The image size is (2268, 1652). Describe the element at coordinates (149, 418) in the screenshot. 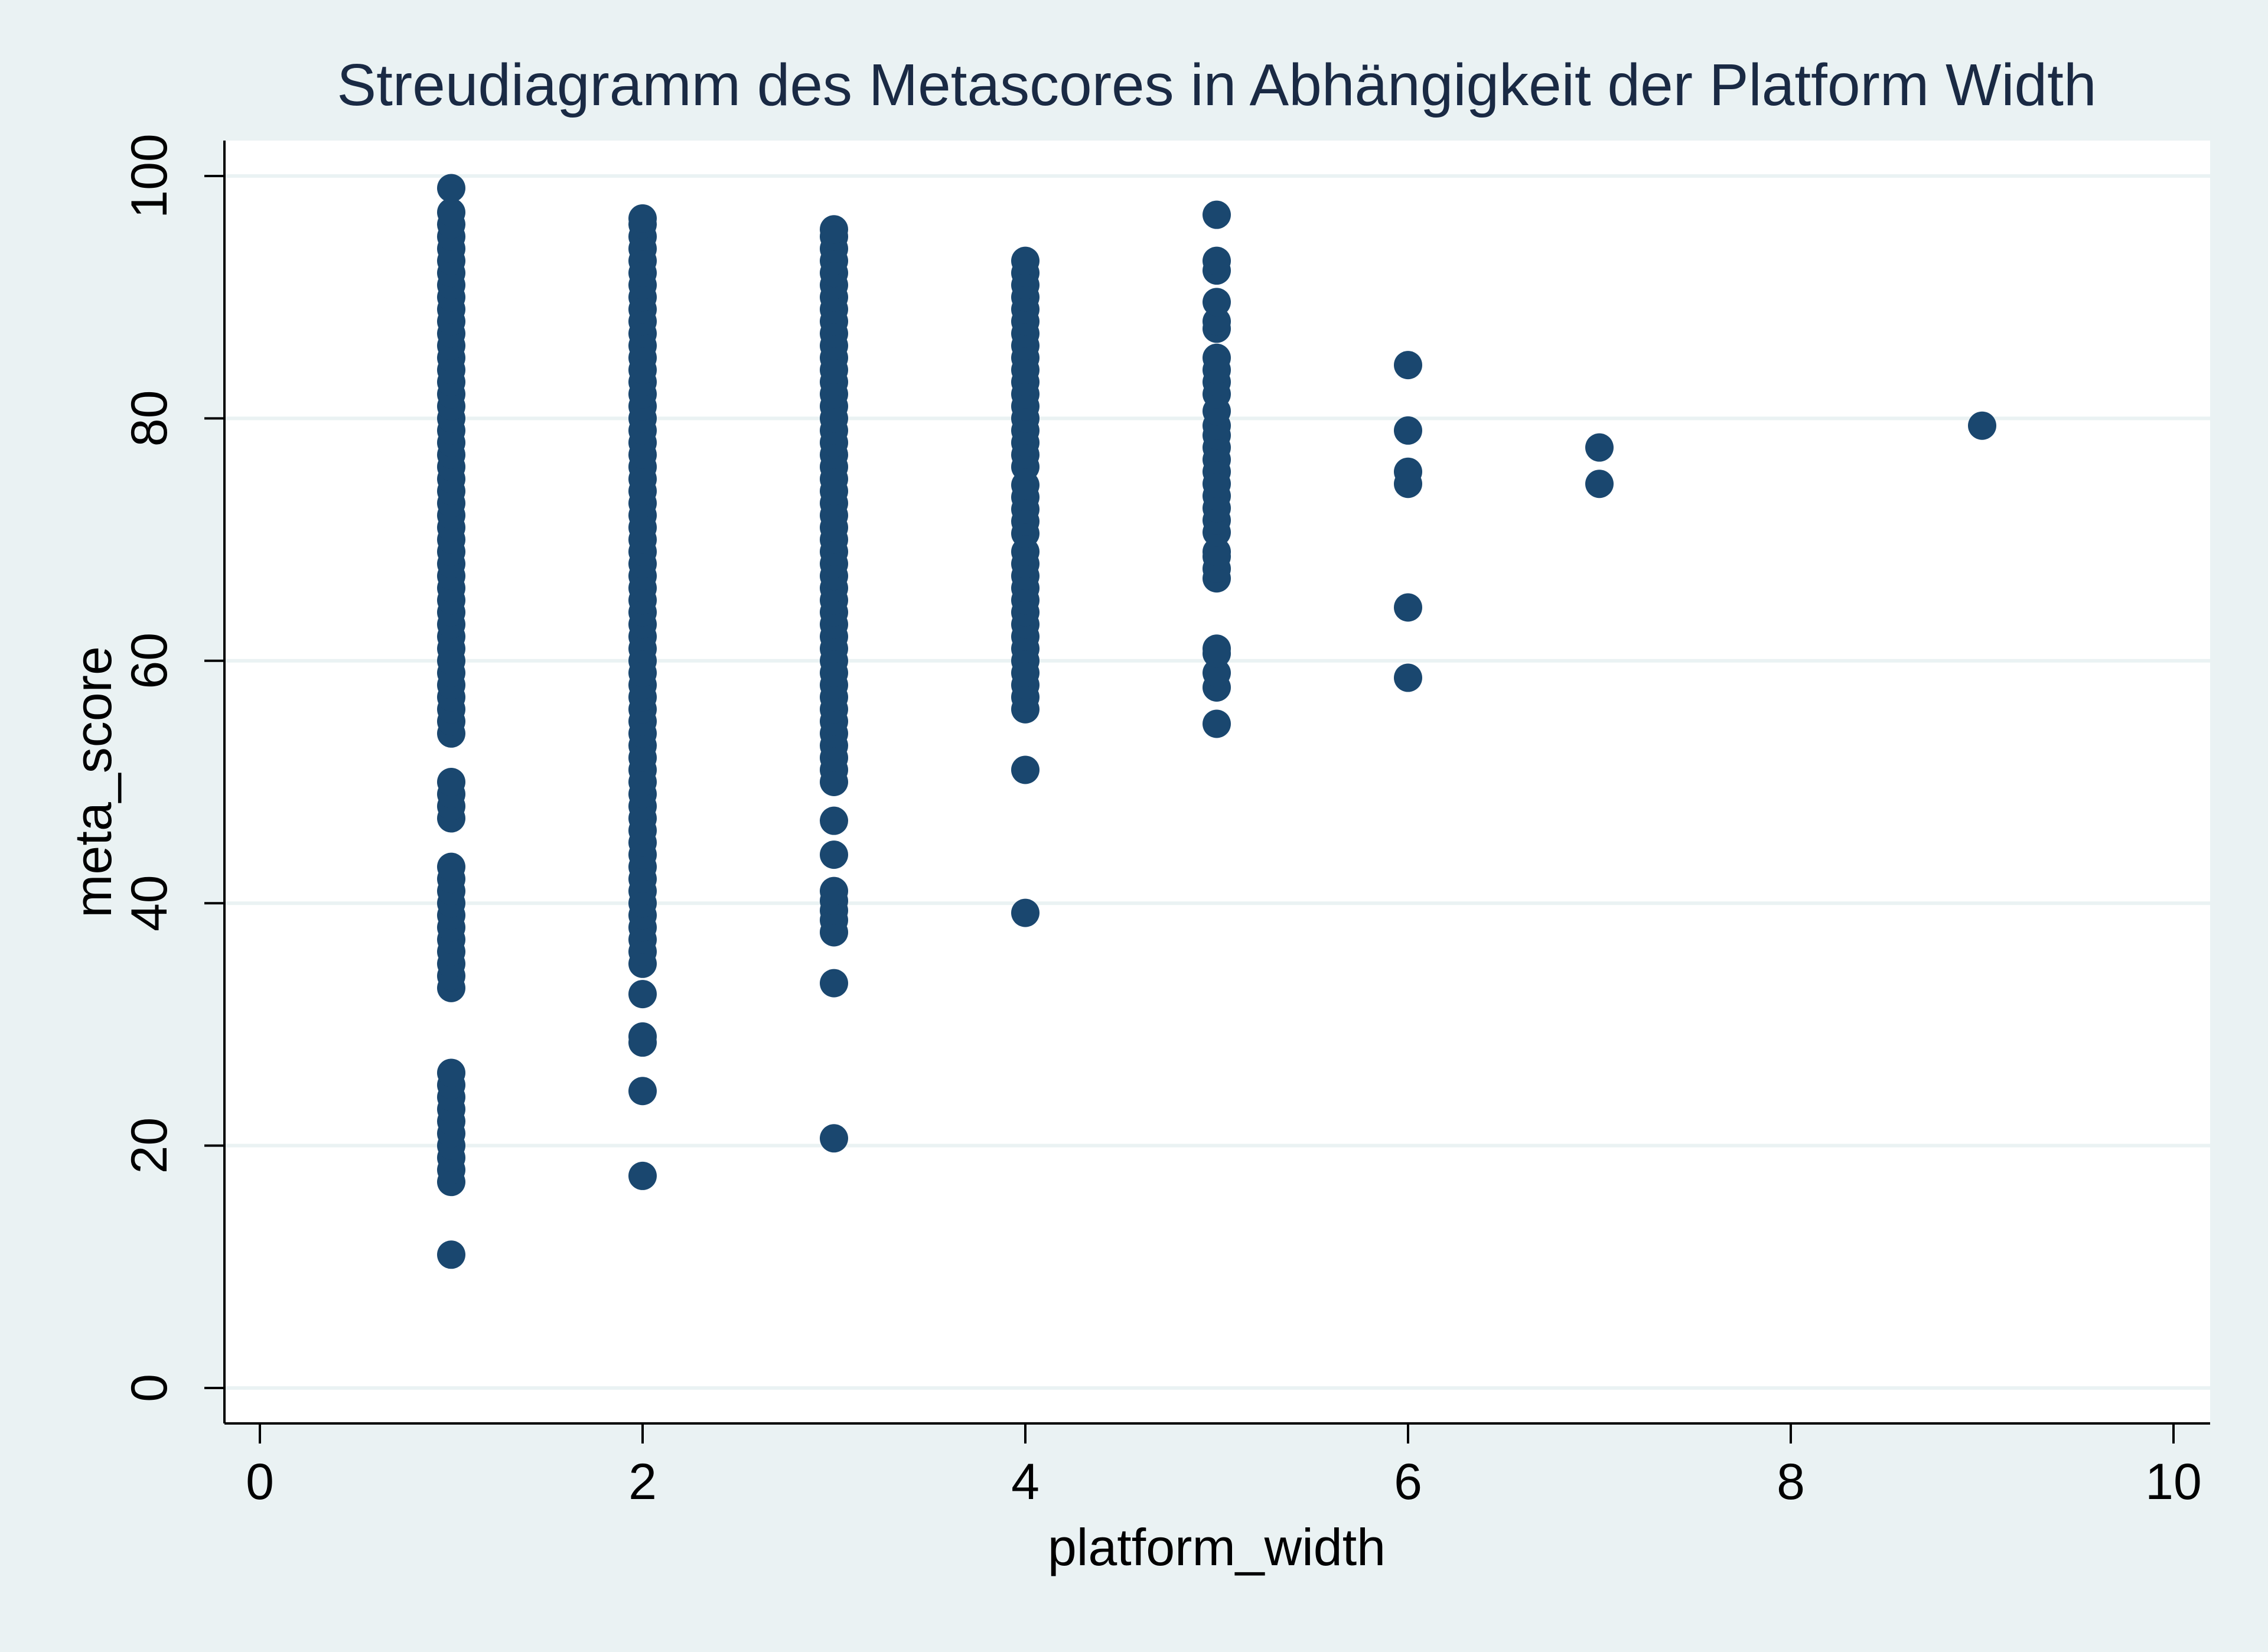

I see `y-tick-label: 80` at that location.